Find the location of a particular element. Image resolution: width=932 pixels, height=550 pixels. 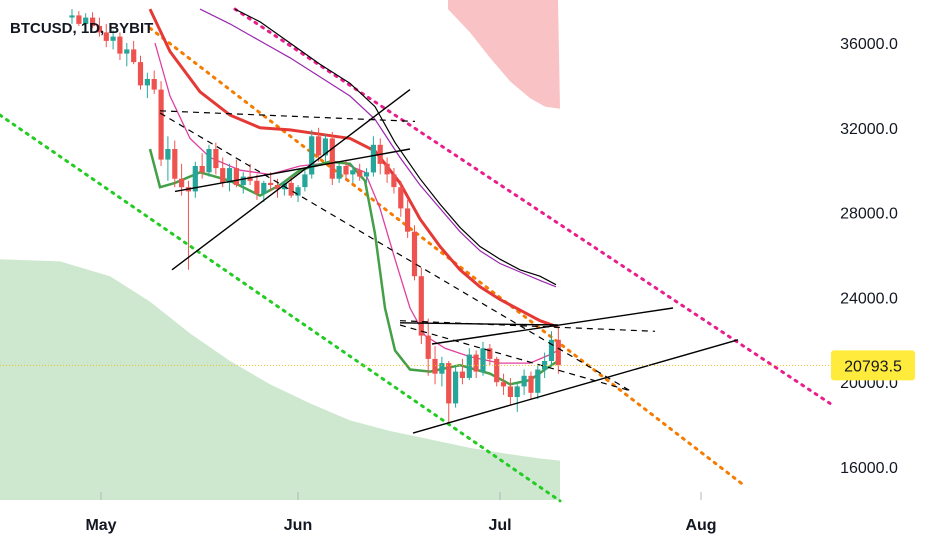

x-axis: May Jun Jul Aug is located at coordinates (401, 513).